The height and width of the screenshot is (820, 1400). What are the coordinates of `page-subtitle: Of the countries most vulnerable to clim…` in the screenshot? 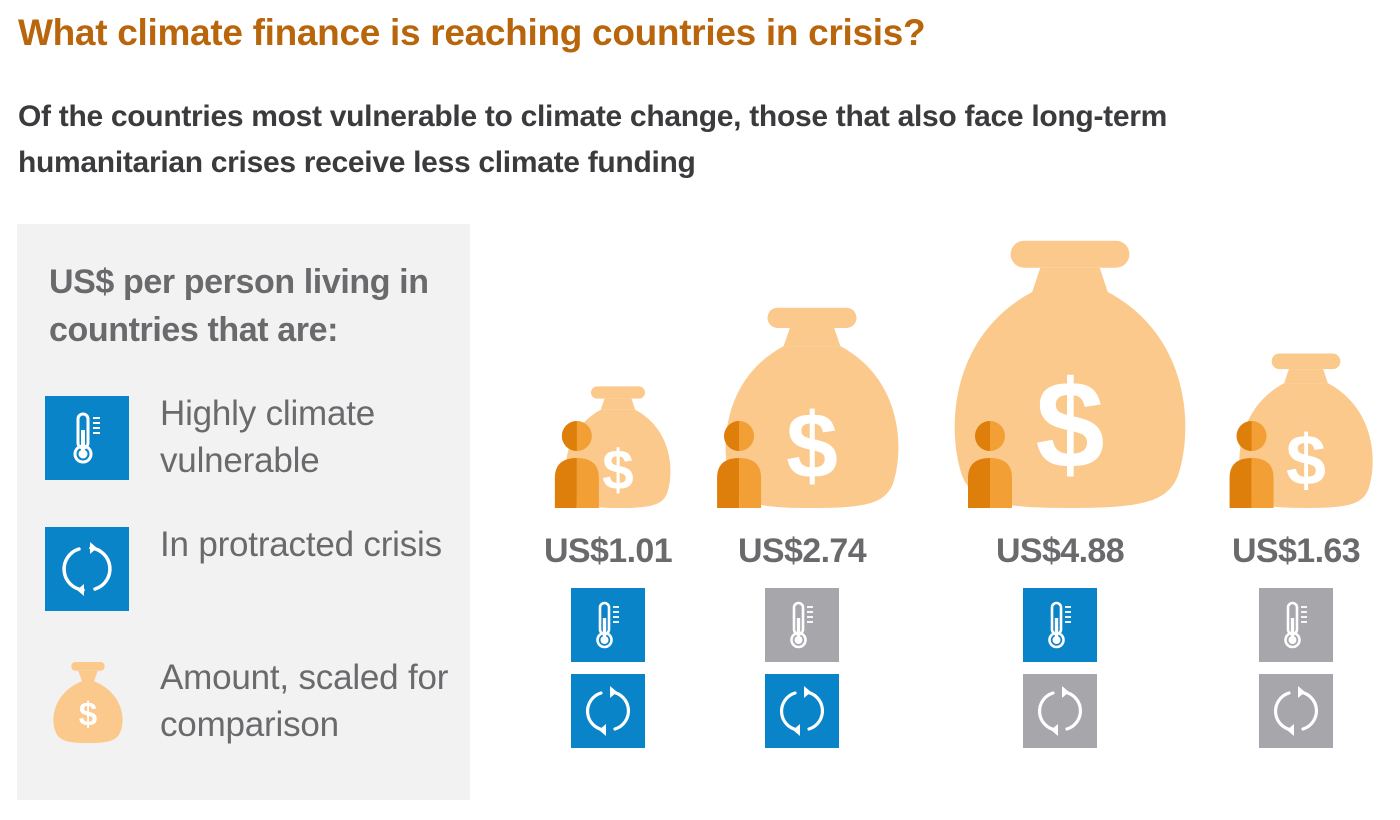 It's located at (592, 139).